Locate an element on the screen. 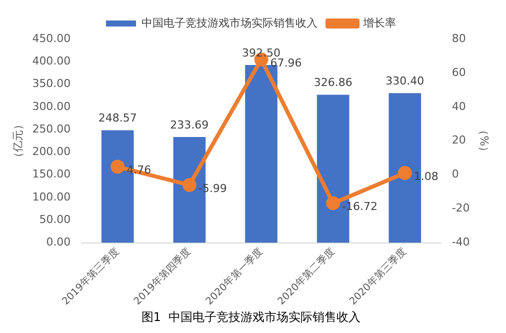  data-label: 248.57 is located at coordinates (117, 118).